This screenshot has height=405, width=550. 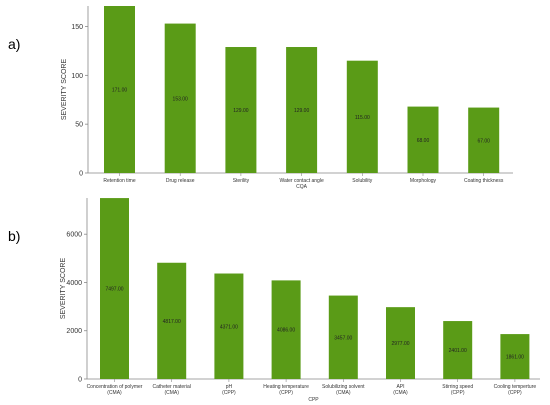 I want to click on panel-b-bar-value-label: 4086.00, so click(x=286, y=331).